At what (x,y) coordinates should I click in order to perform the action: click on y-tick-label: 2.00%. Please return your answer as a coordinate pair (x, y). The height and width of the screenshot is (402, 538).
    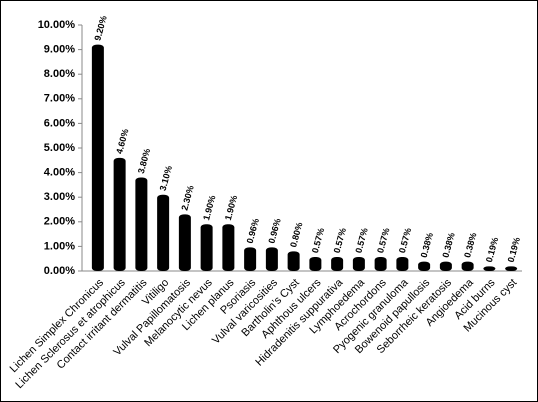
    Looking at the image, I should click on (59, 222).